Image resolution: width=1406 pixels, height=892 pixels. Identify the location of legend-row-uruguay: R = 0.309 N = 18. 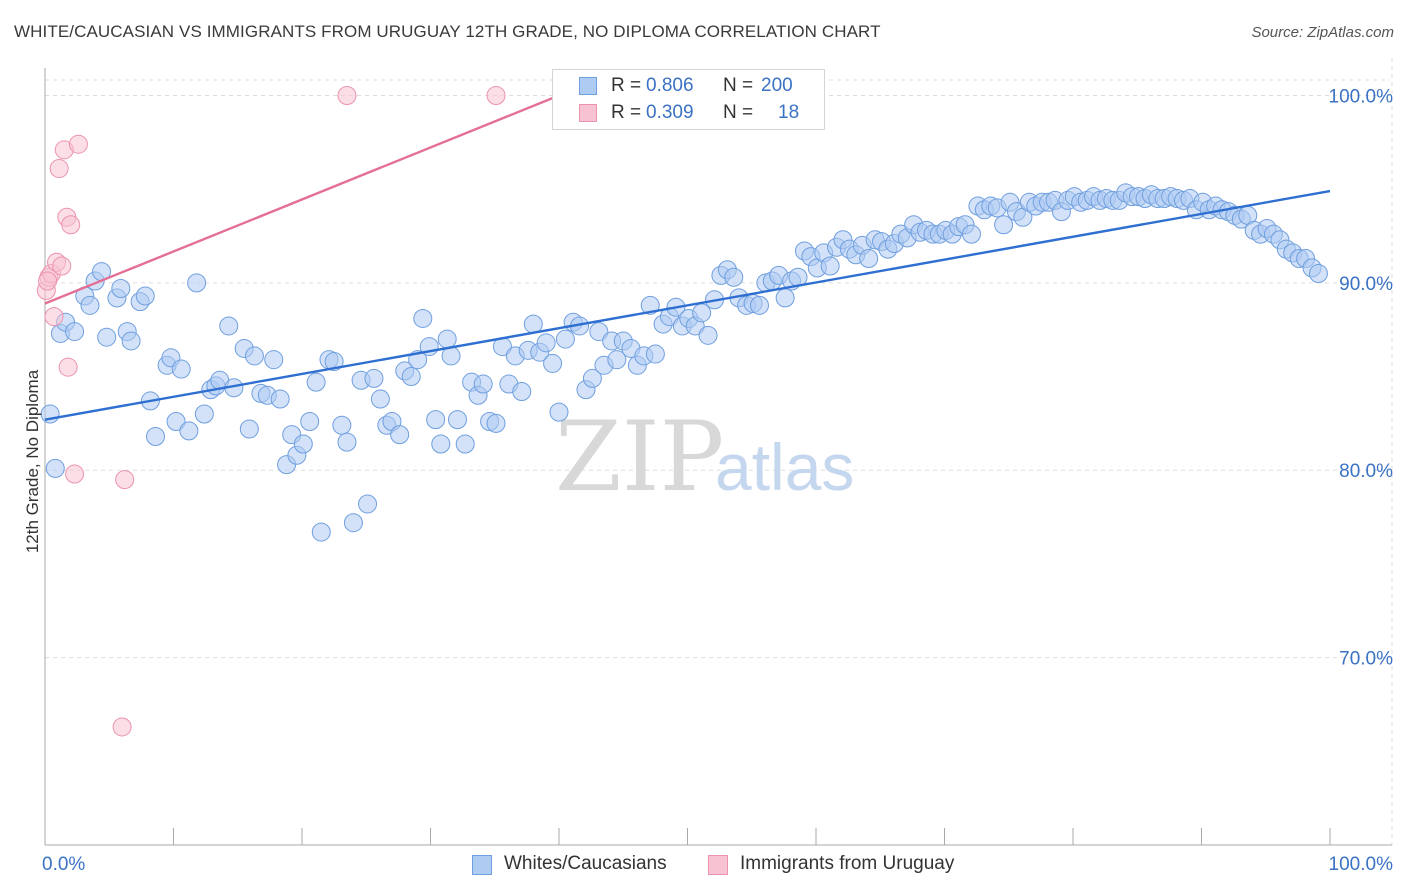
(688, 114).